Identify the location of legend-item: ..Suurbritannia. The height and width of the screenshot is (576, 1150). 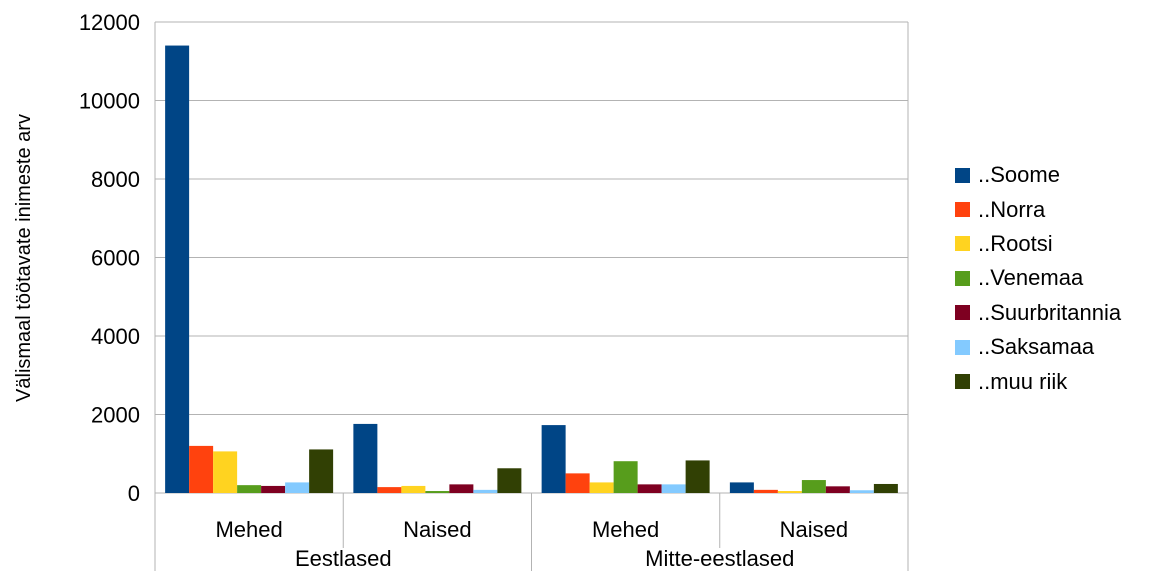
(1038, 313).